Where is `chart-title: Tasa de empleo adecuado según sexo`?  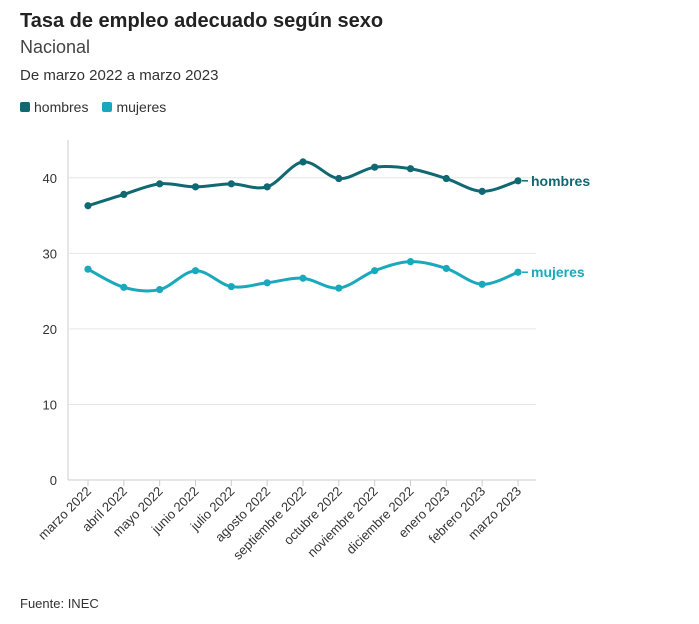 chart-title: Tasa de empleo adecuado según sexo is located at coordinates (202, 21).